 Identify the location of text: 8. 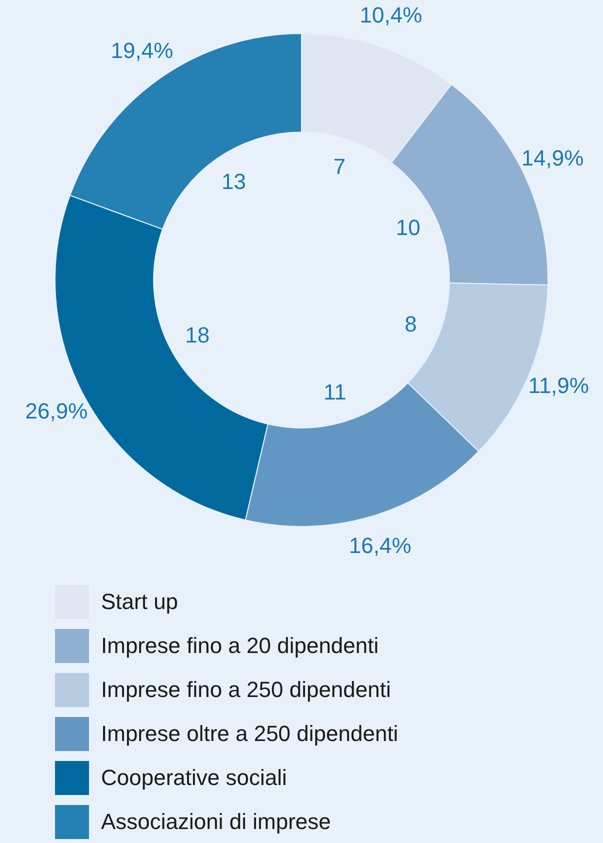
(410, 324).